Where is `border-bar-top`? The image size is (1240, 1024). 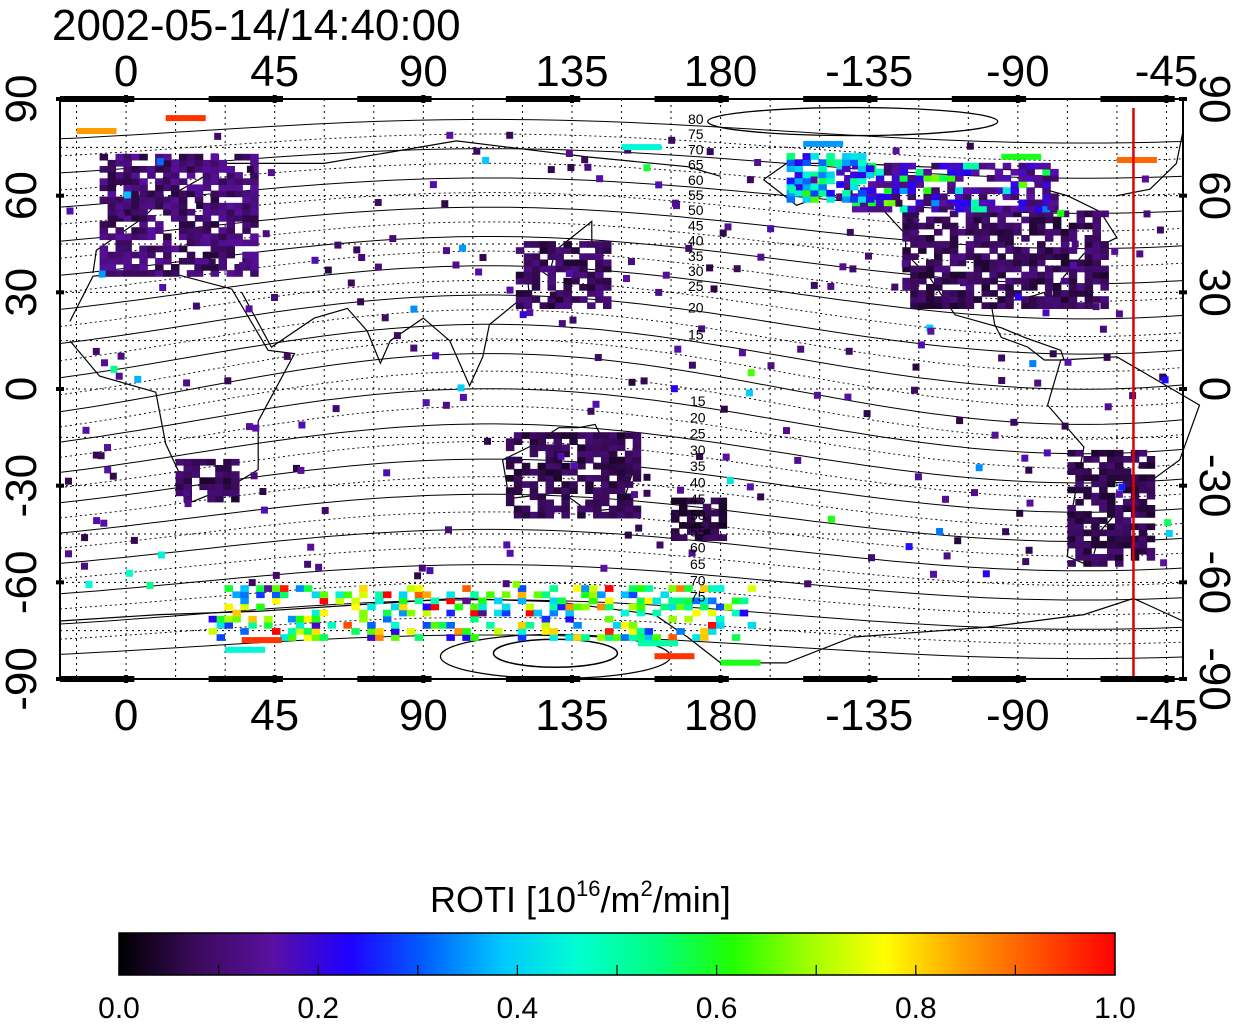 border-bar-top is located at coordinates (840, 99).